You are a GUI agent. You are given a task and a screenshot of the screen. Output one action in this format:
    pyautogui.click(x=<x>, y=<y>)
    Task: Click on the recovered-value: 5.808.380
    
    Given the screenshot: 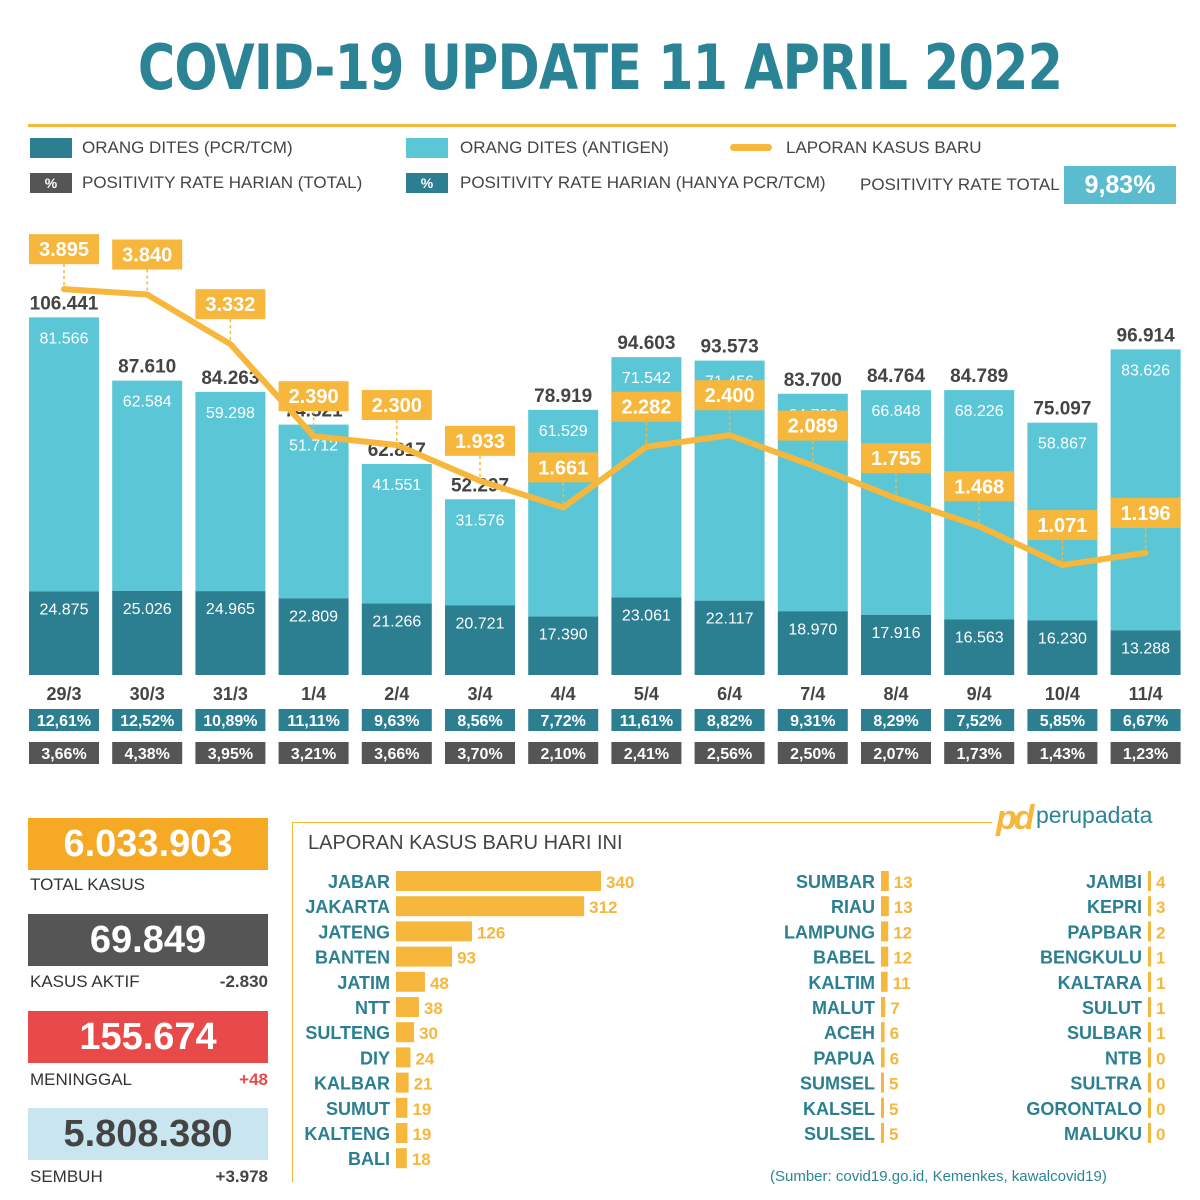 What is the action you would take?
    pyautogui.click(x=148, y=1134)
    